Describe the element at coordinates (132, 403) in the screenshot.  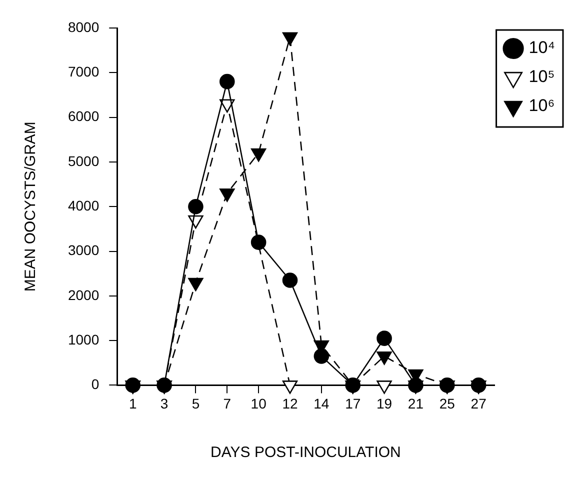
I see `x-tick-label: 1` at that location.